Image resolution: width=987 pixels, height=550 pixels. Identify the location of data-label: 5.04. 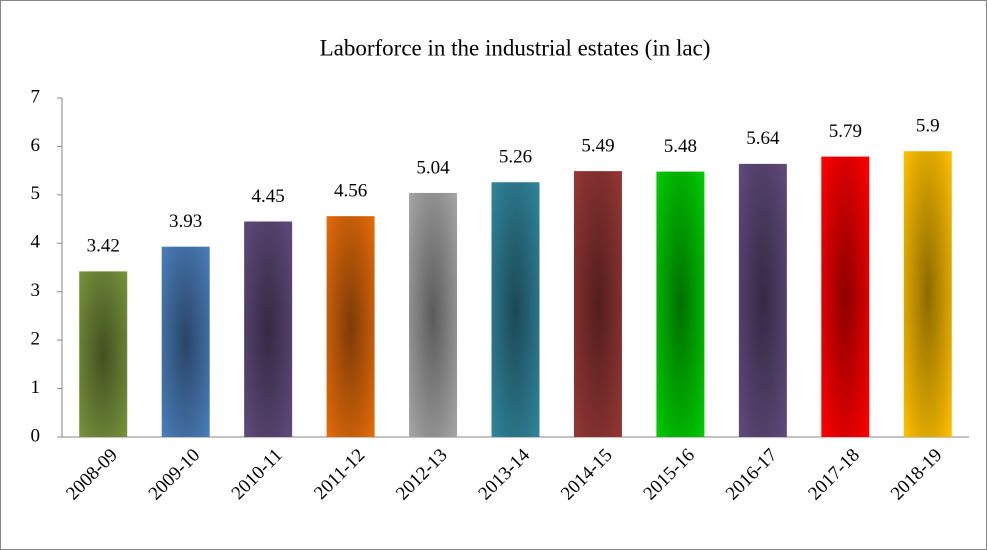
(433, 167).